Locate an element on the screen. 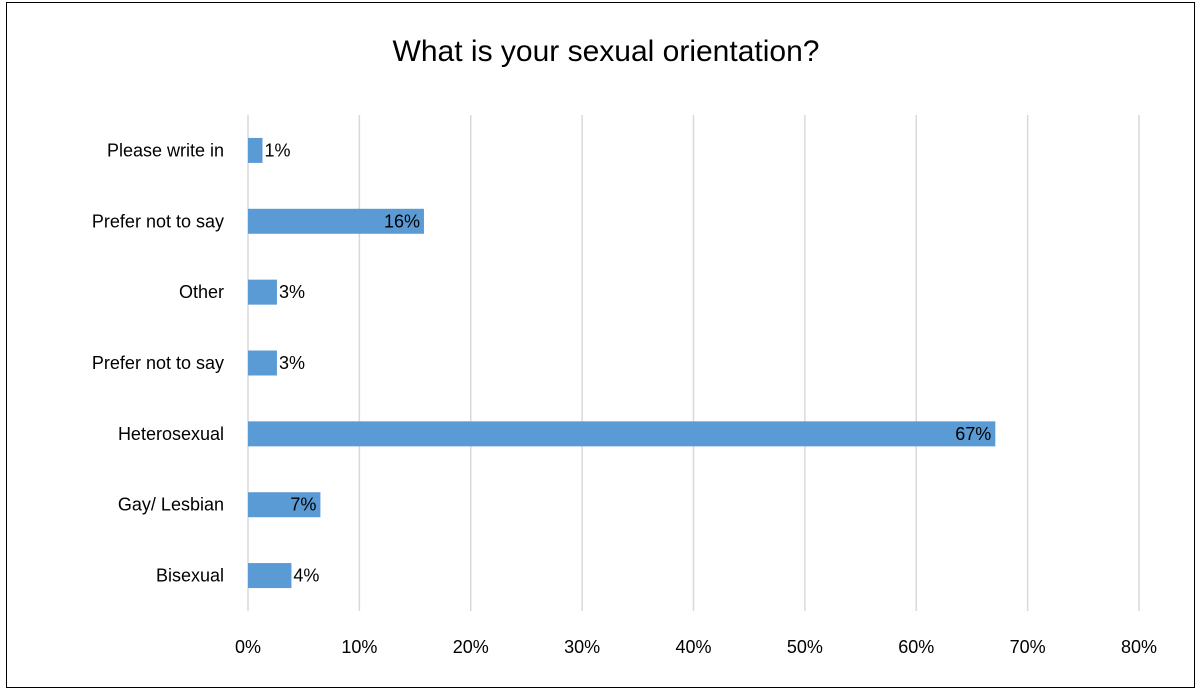  x-tick-label-3: 30% is located at coordinates (582, 647).